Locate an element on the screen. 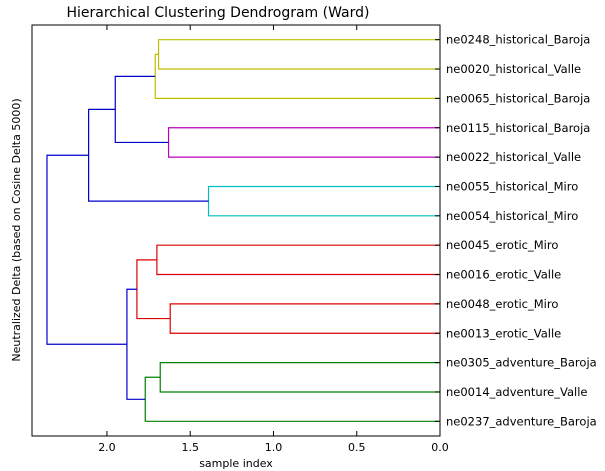 This screenshot has width=605, height=471. leaf-label: ne0115_historical_Baroja is located at coordinates (518, 128).